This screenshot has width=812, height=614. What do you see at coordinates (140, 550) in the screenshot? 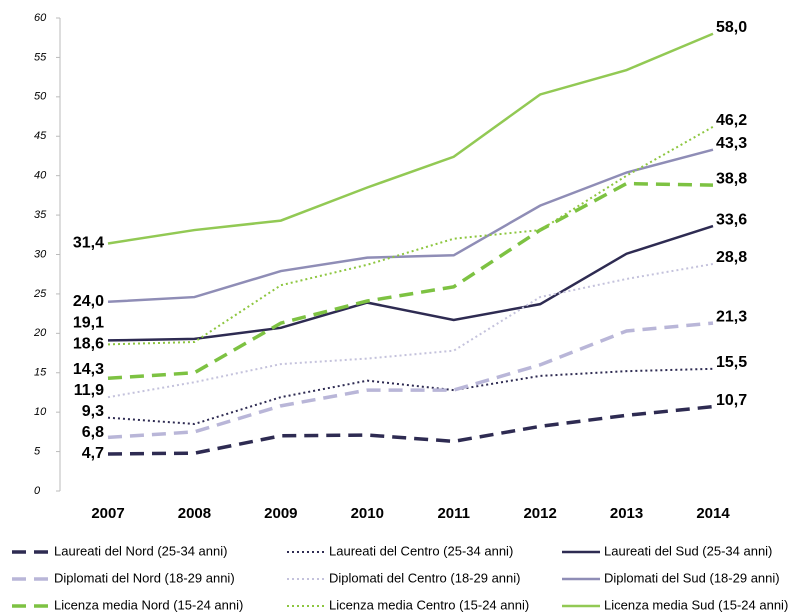
I see `legend-label: Laureati del Nord (25-34 anni)` at bounding box center [140, 550].